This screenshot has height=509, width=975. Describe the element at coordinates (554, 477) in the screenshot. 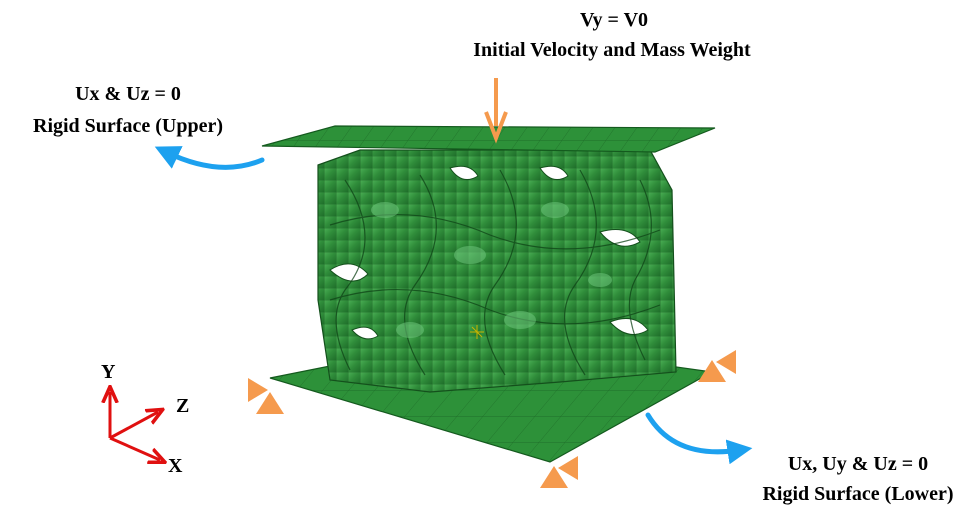

I see `support-front-bottom` at that location.